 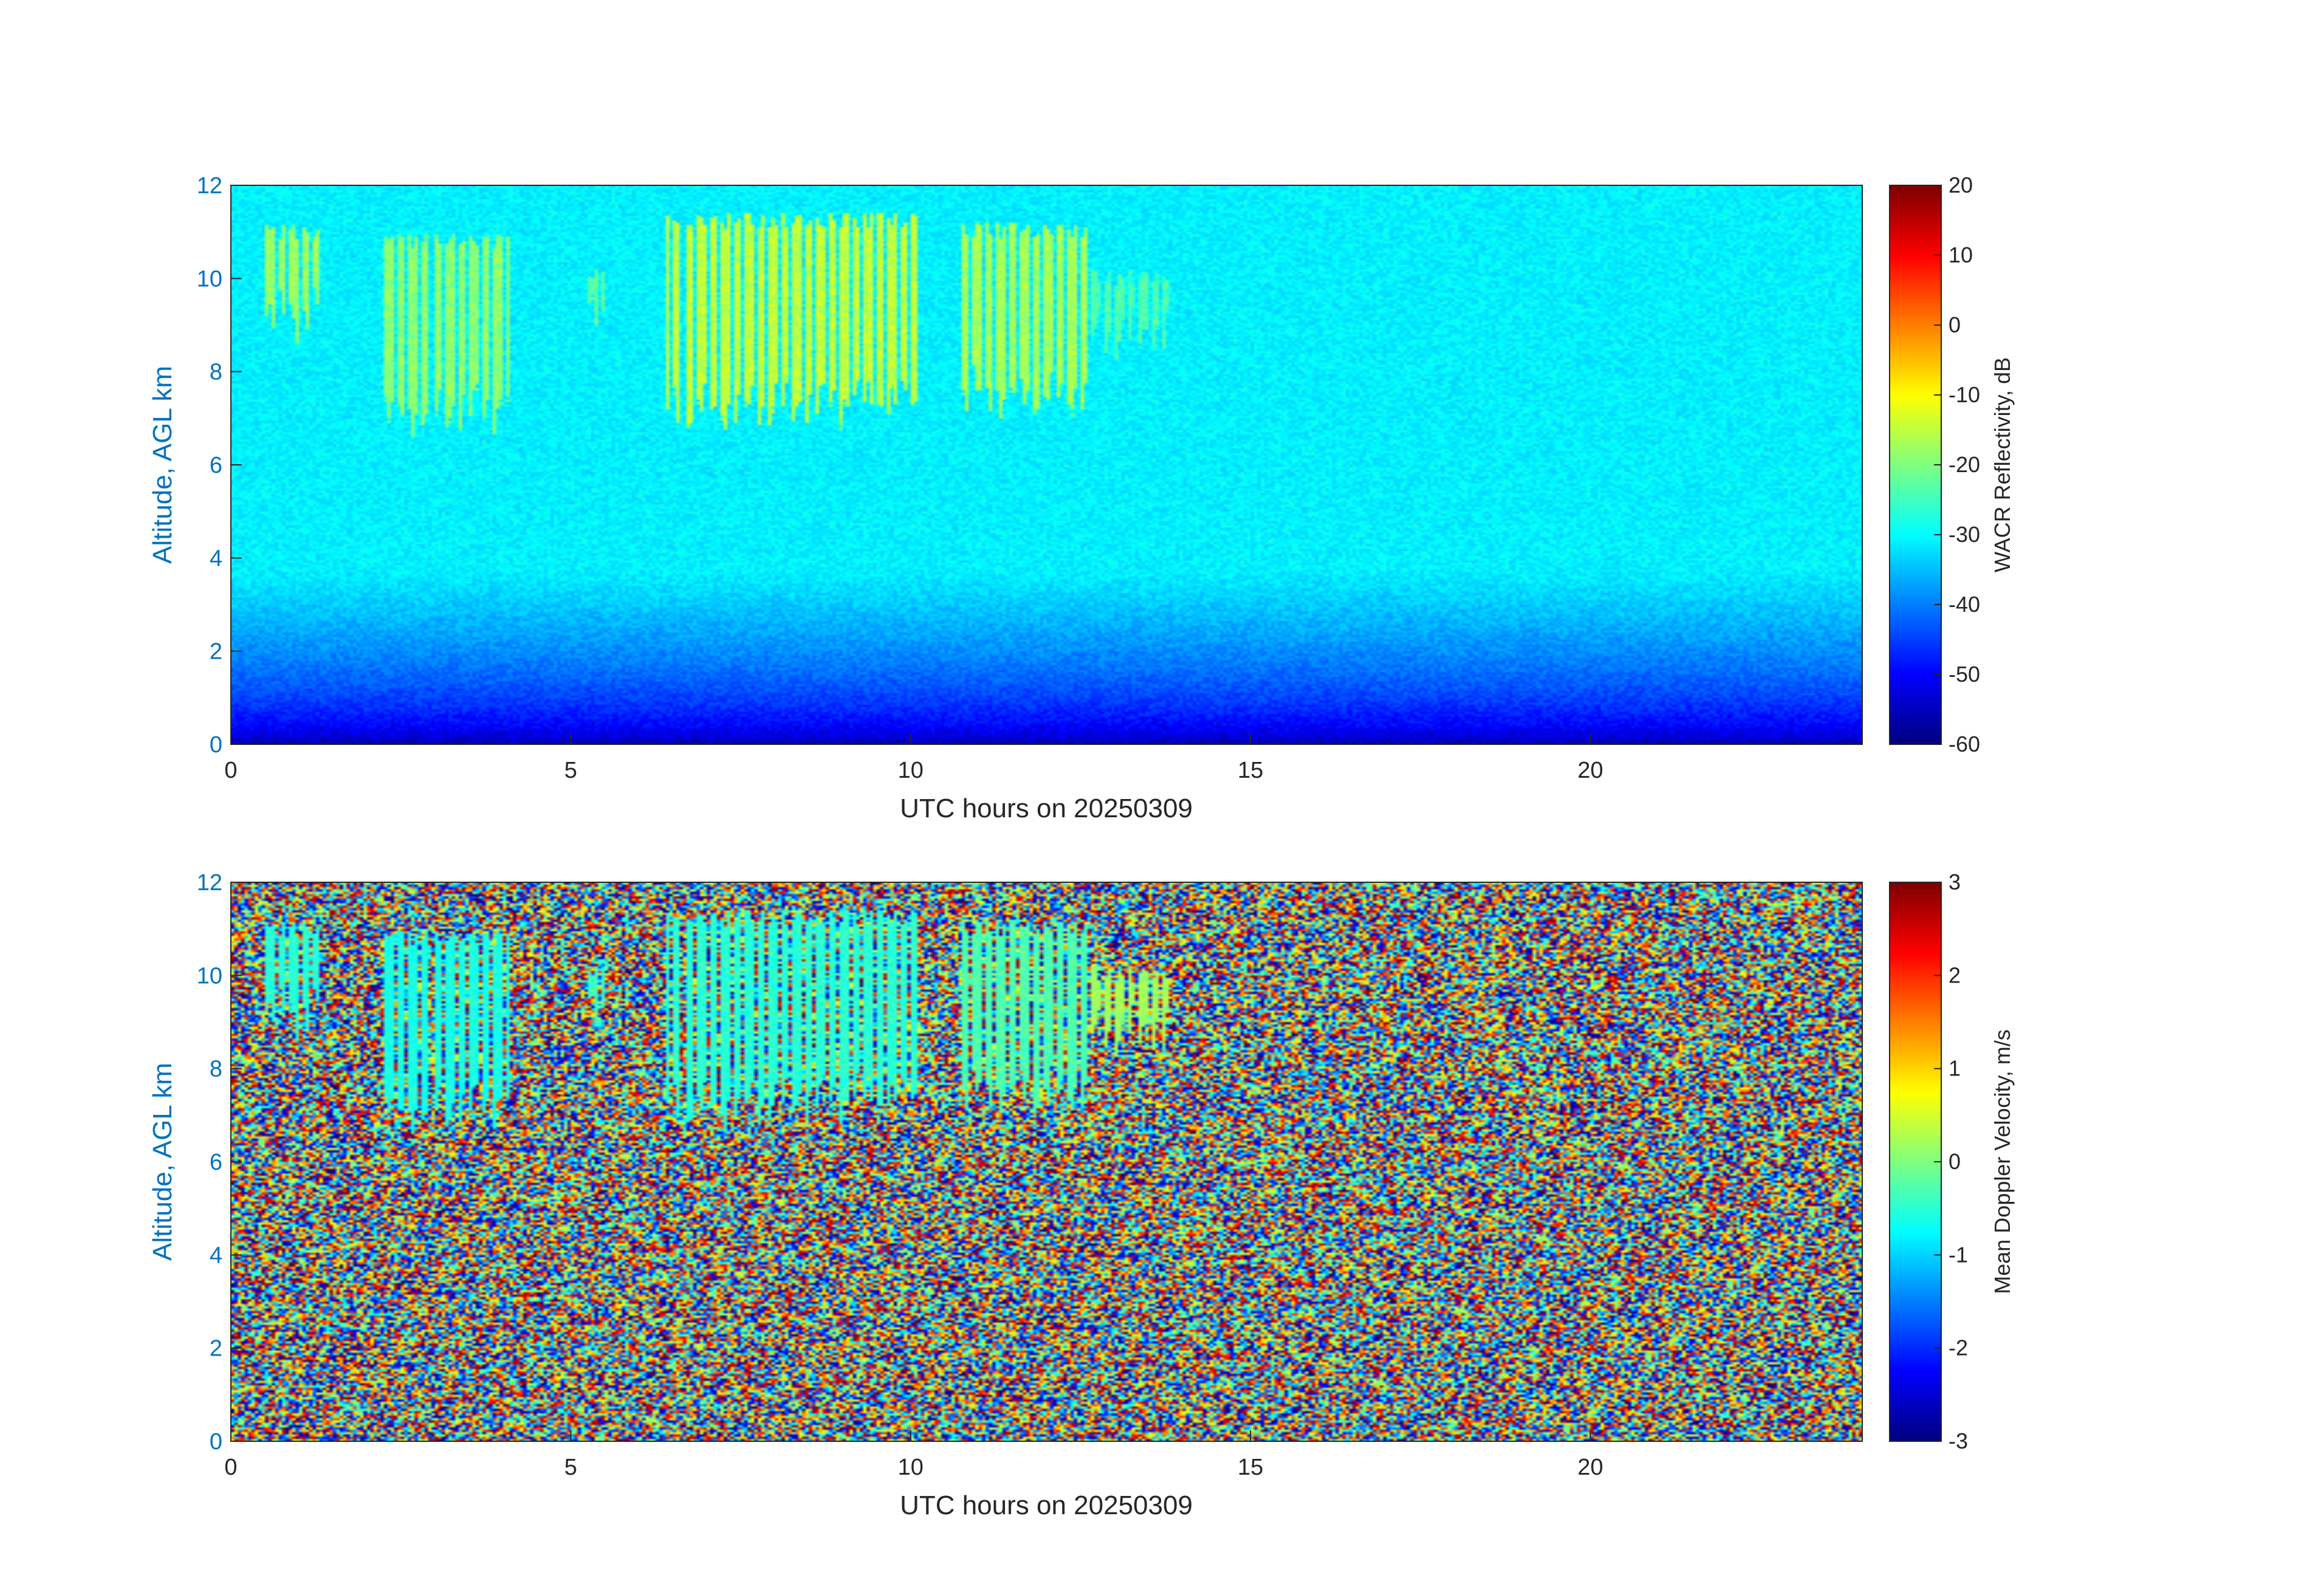 What do you see at coordinates (1955, 974) in the screenshot?
I see `doppler-colorbar-tick-label: 2` at bounding box center [1955, 974].